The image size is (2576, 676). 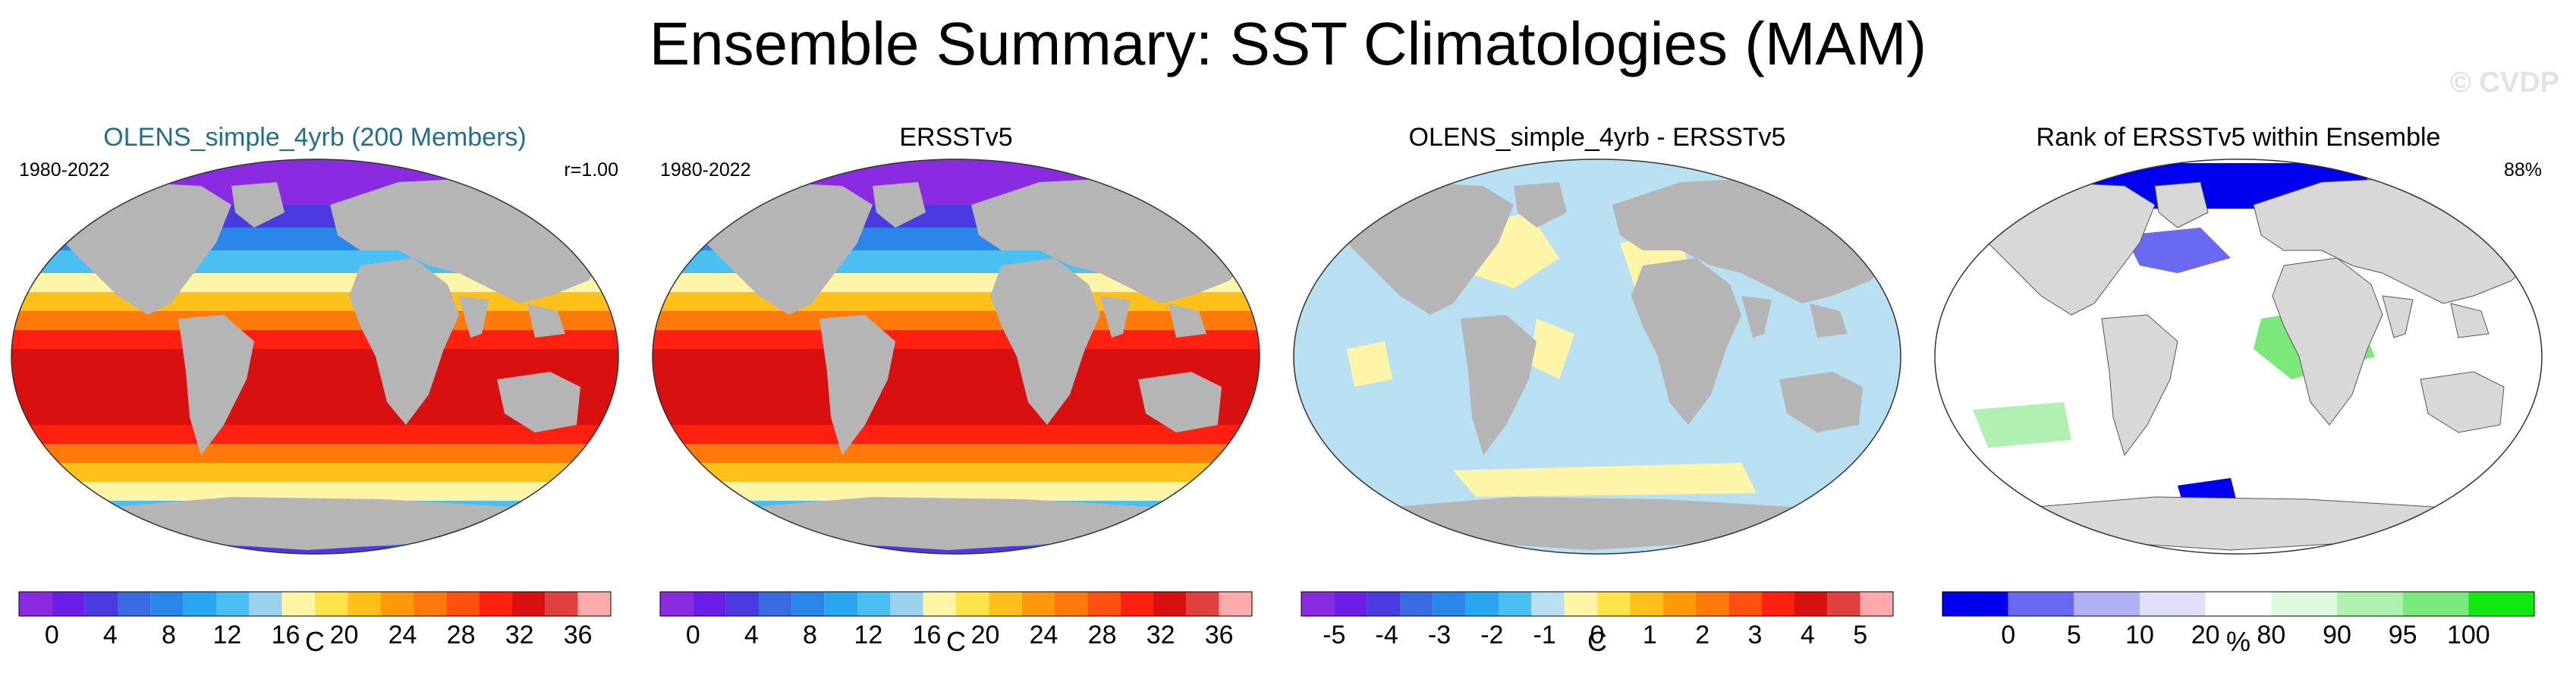 What do you see at coordinates (2271, 635) in the screenshot?
I see `colorbar-tick-label: 80` at bounding box center [2271, 635].